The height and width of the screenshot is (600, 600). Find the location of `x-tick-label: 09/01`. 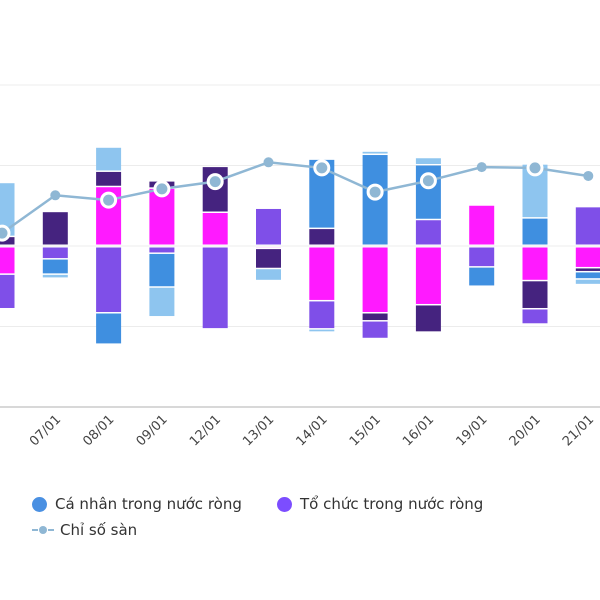

x-tick-label: 09/01 is located at coordinates (152, 430).